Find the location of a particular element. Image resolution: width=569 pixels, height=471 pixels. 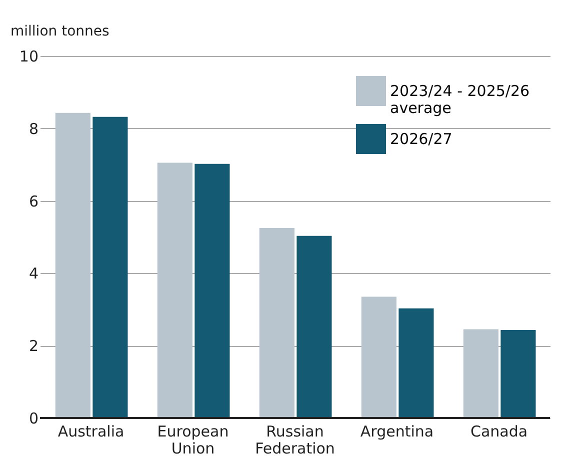

legend-label: 2023/24 - 2025/26 average is located at coordinates (460, 99).